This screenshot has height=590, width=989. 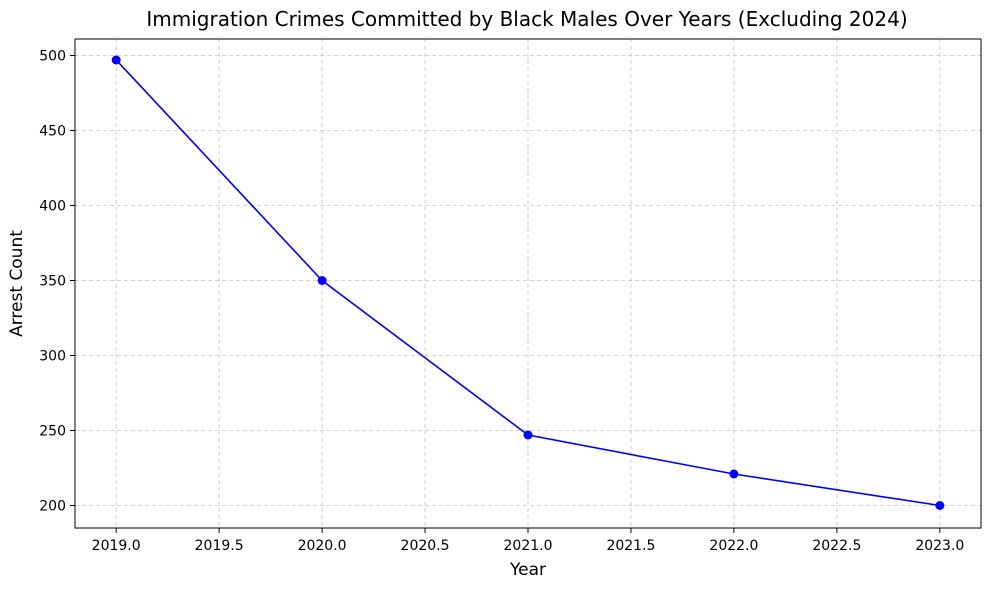 I want to click on x-tick-label: 2019.0, so click(x=116, y=546).